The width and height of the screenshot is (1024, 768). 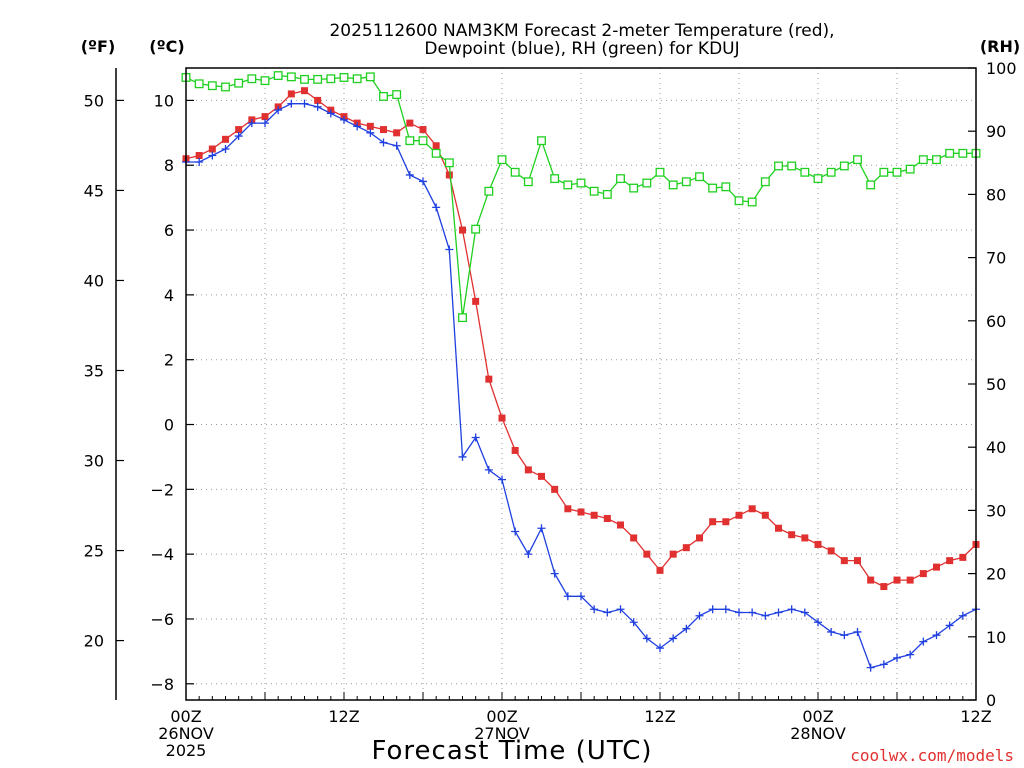 I want to click on x-tick-label: 28NOV, so click(x=818, y=733).